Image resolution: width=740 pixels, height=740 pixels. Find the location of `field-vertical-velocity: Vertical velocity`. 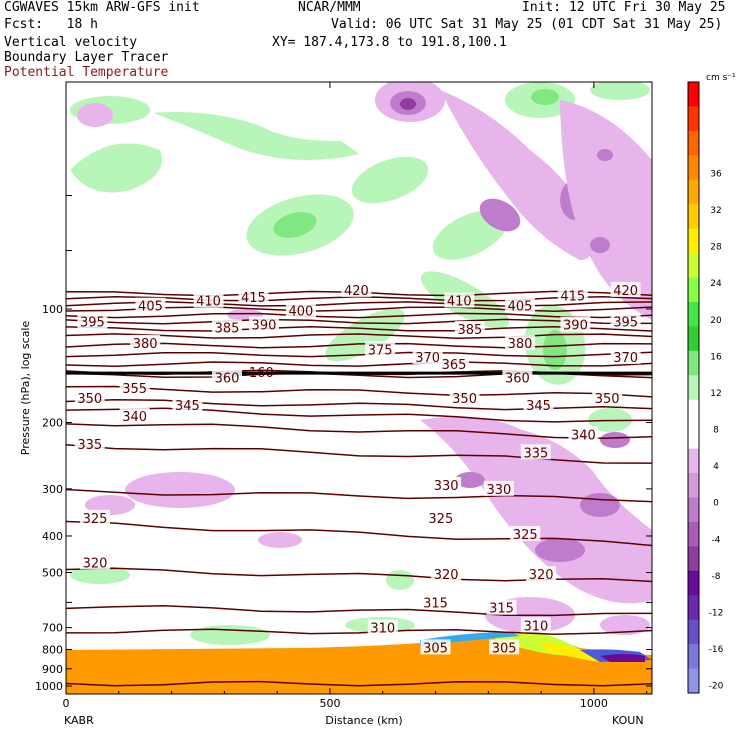

field-vertical-velocity: Vertical velocity is located at coordinates (71, 42).